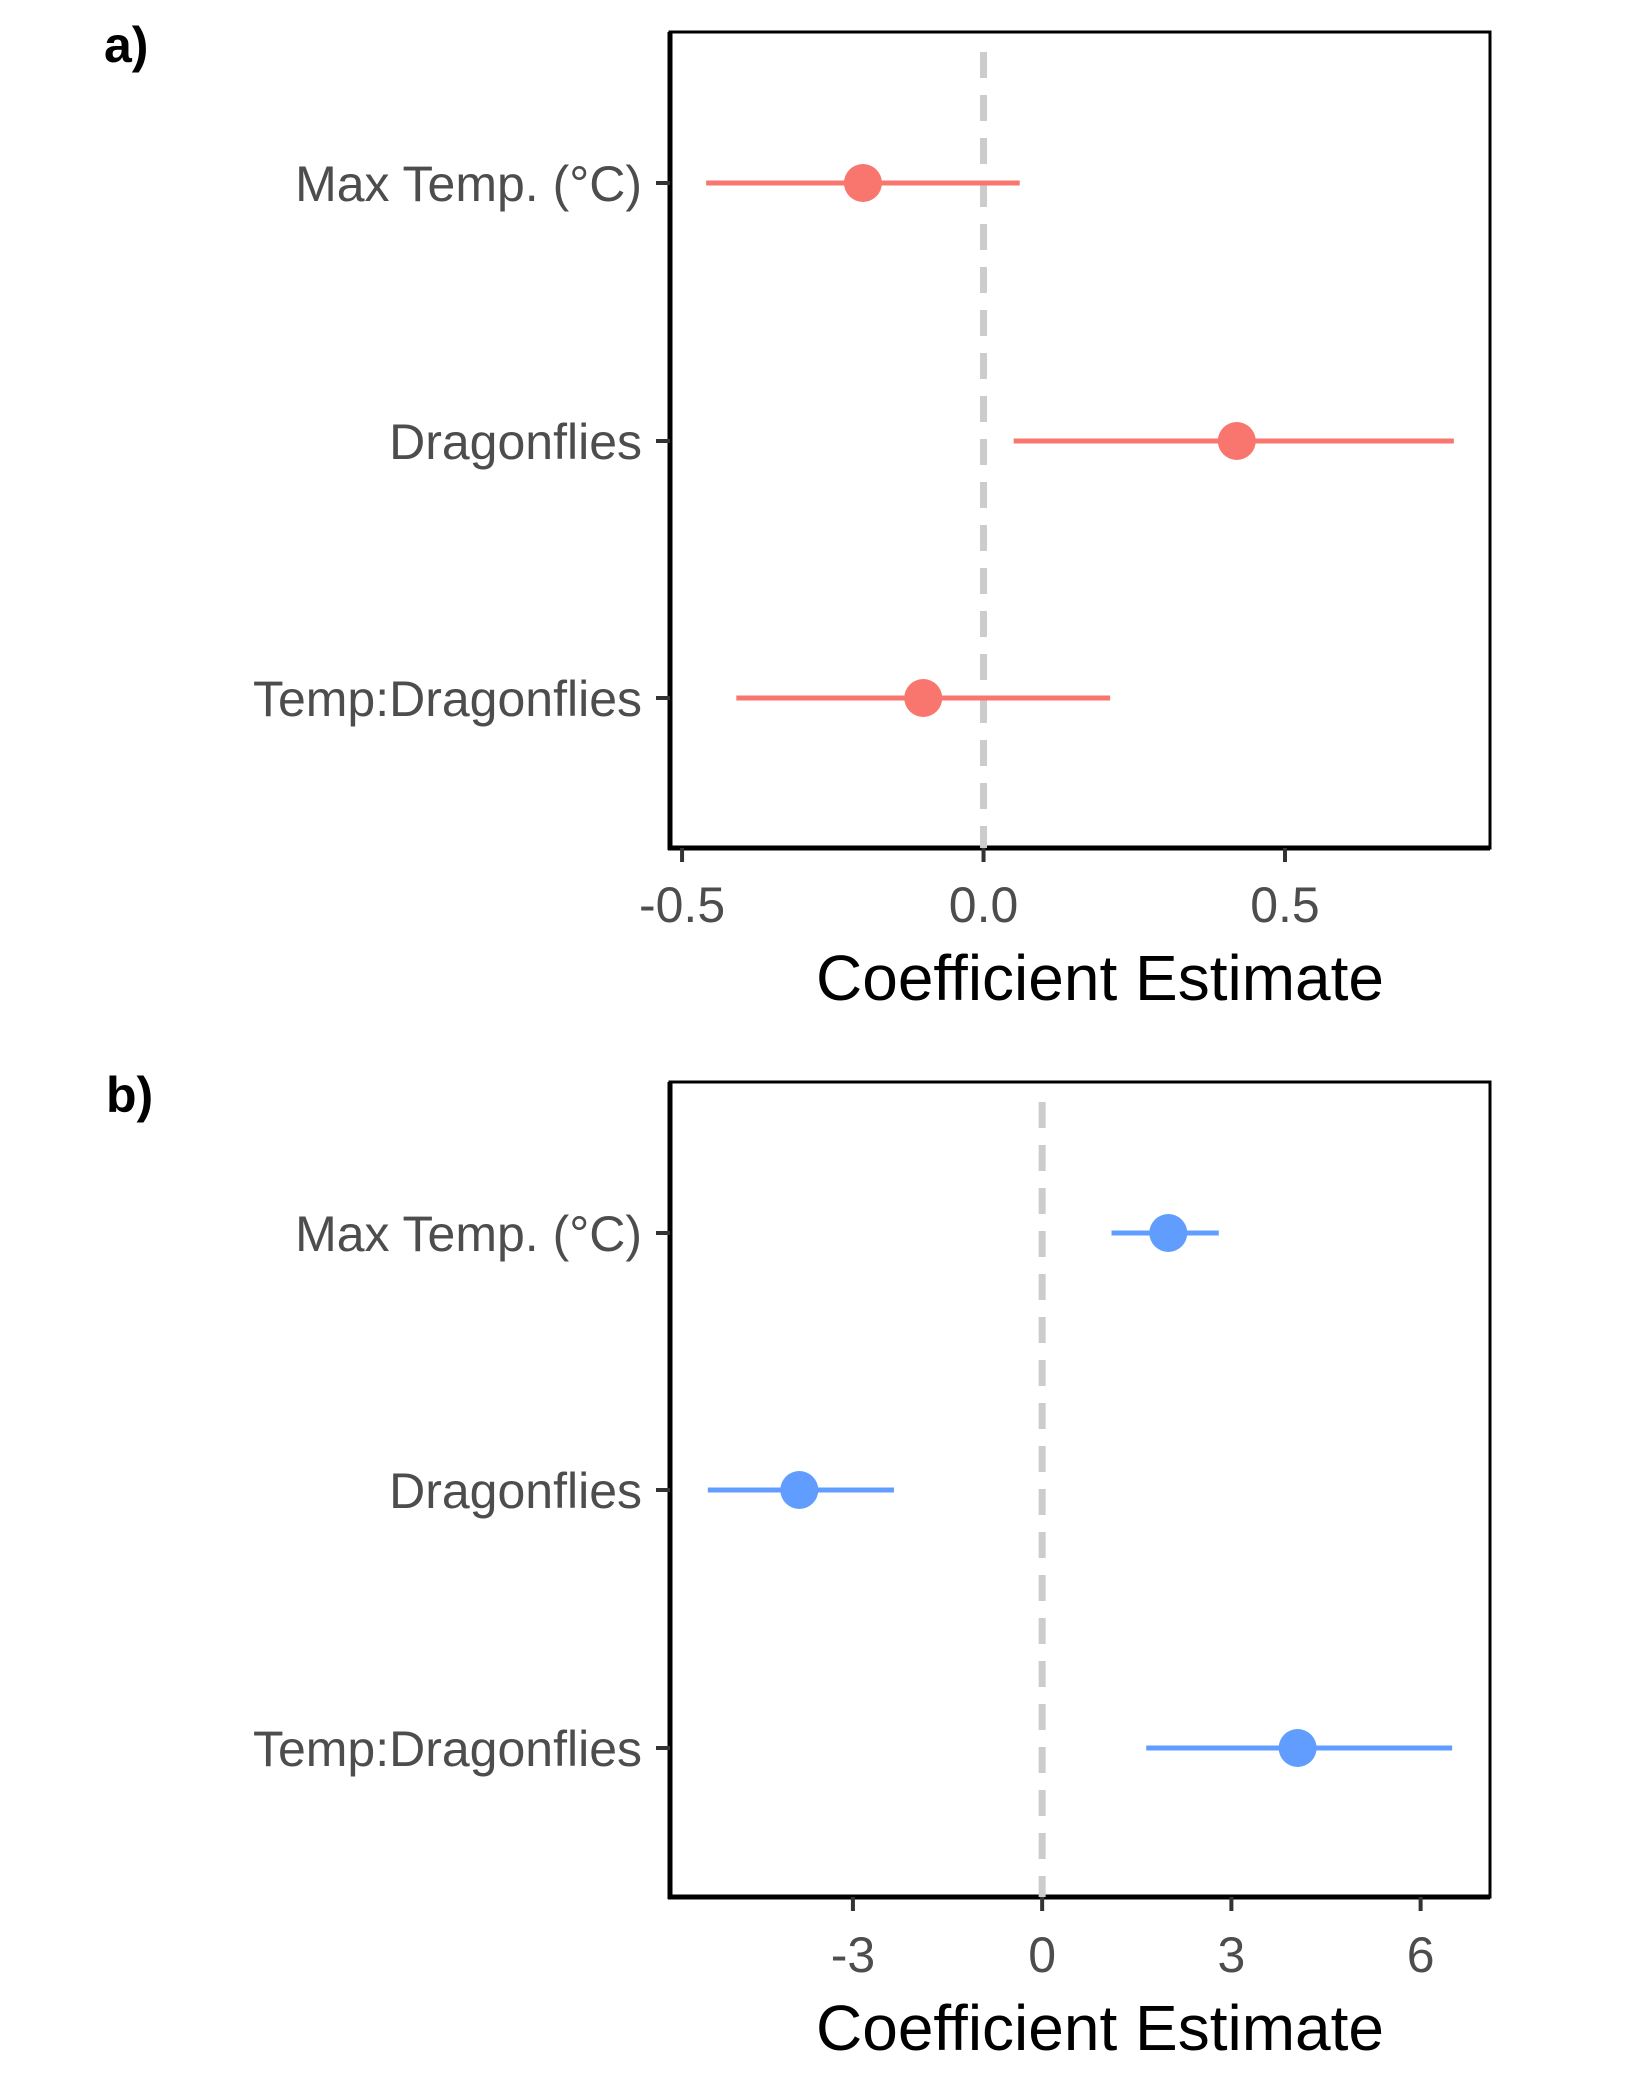  I want to click on panel-label: a), so click(126, 45).